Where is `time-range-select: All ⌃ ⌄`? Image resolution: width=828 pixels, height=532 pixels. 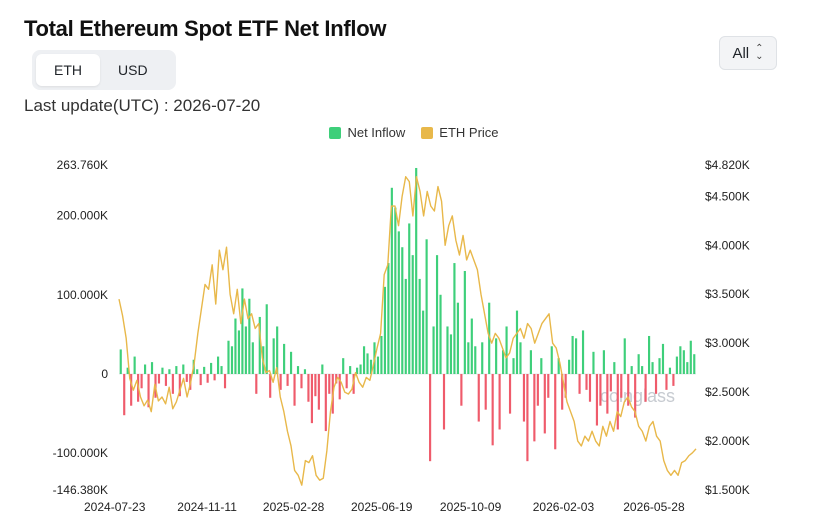 time-range-select: All ⌃ ⌄ is located at coordinates (748, 53).